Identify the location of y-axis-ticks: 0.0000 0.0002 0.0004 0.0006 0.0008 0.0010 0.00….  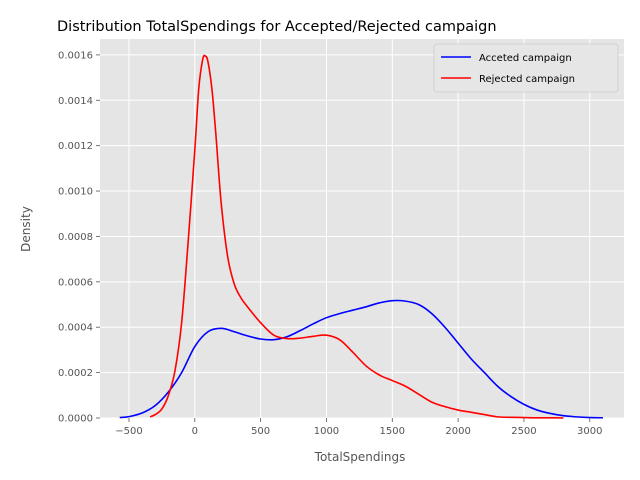
(79, 237).